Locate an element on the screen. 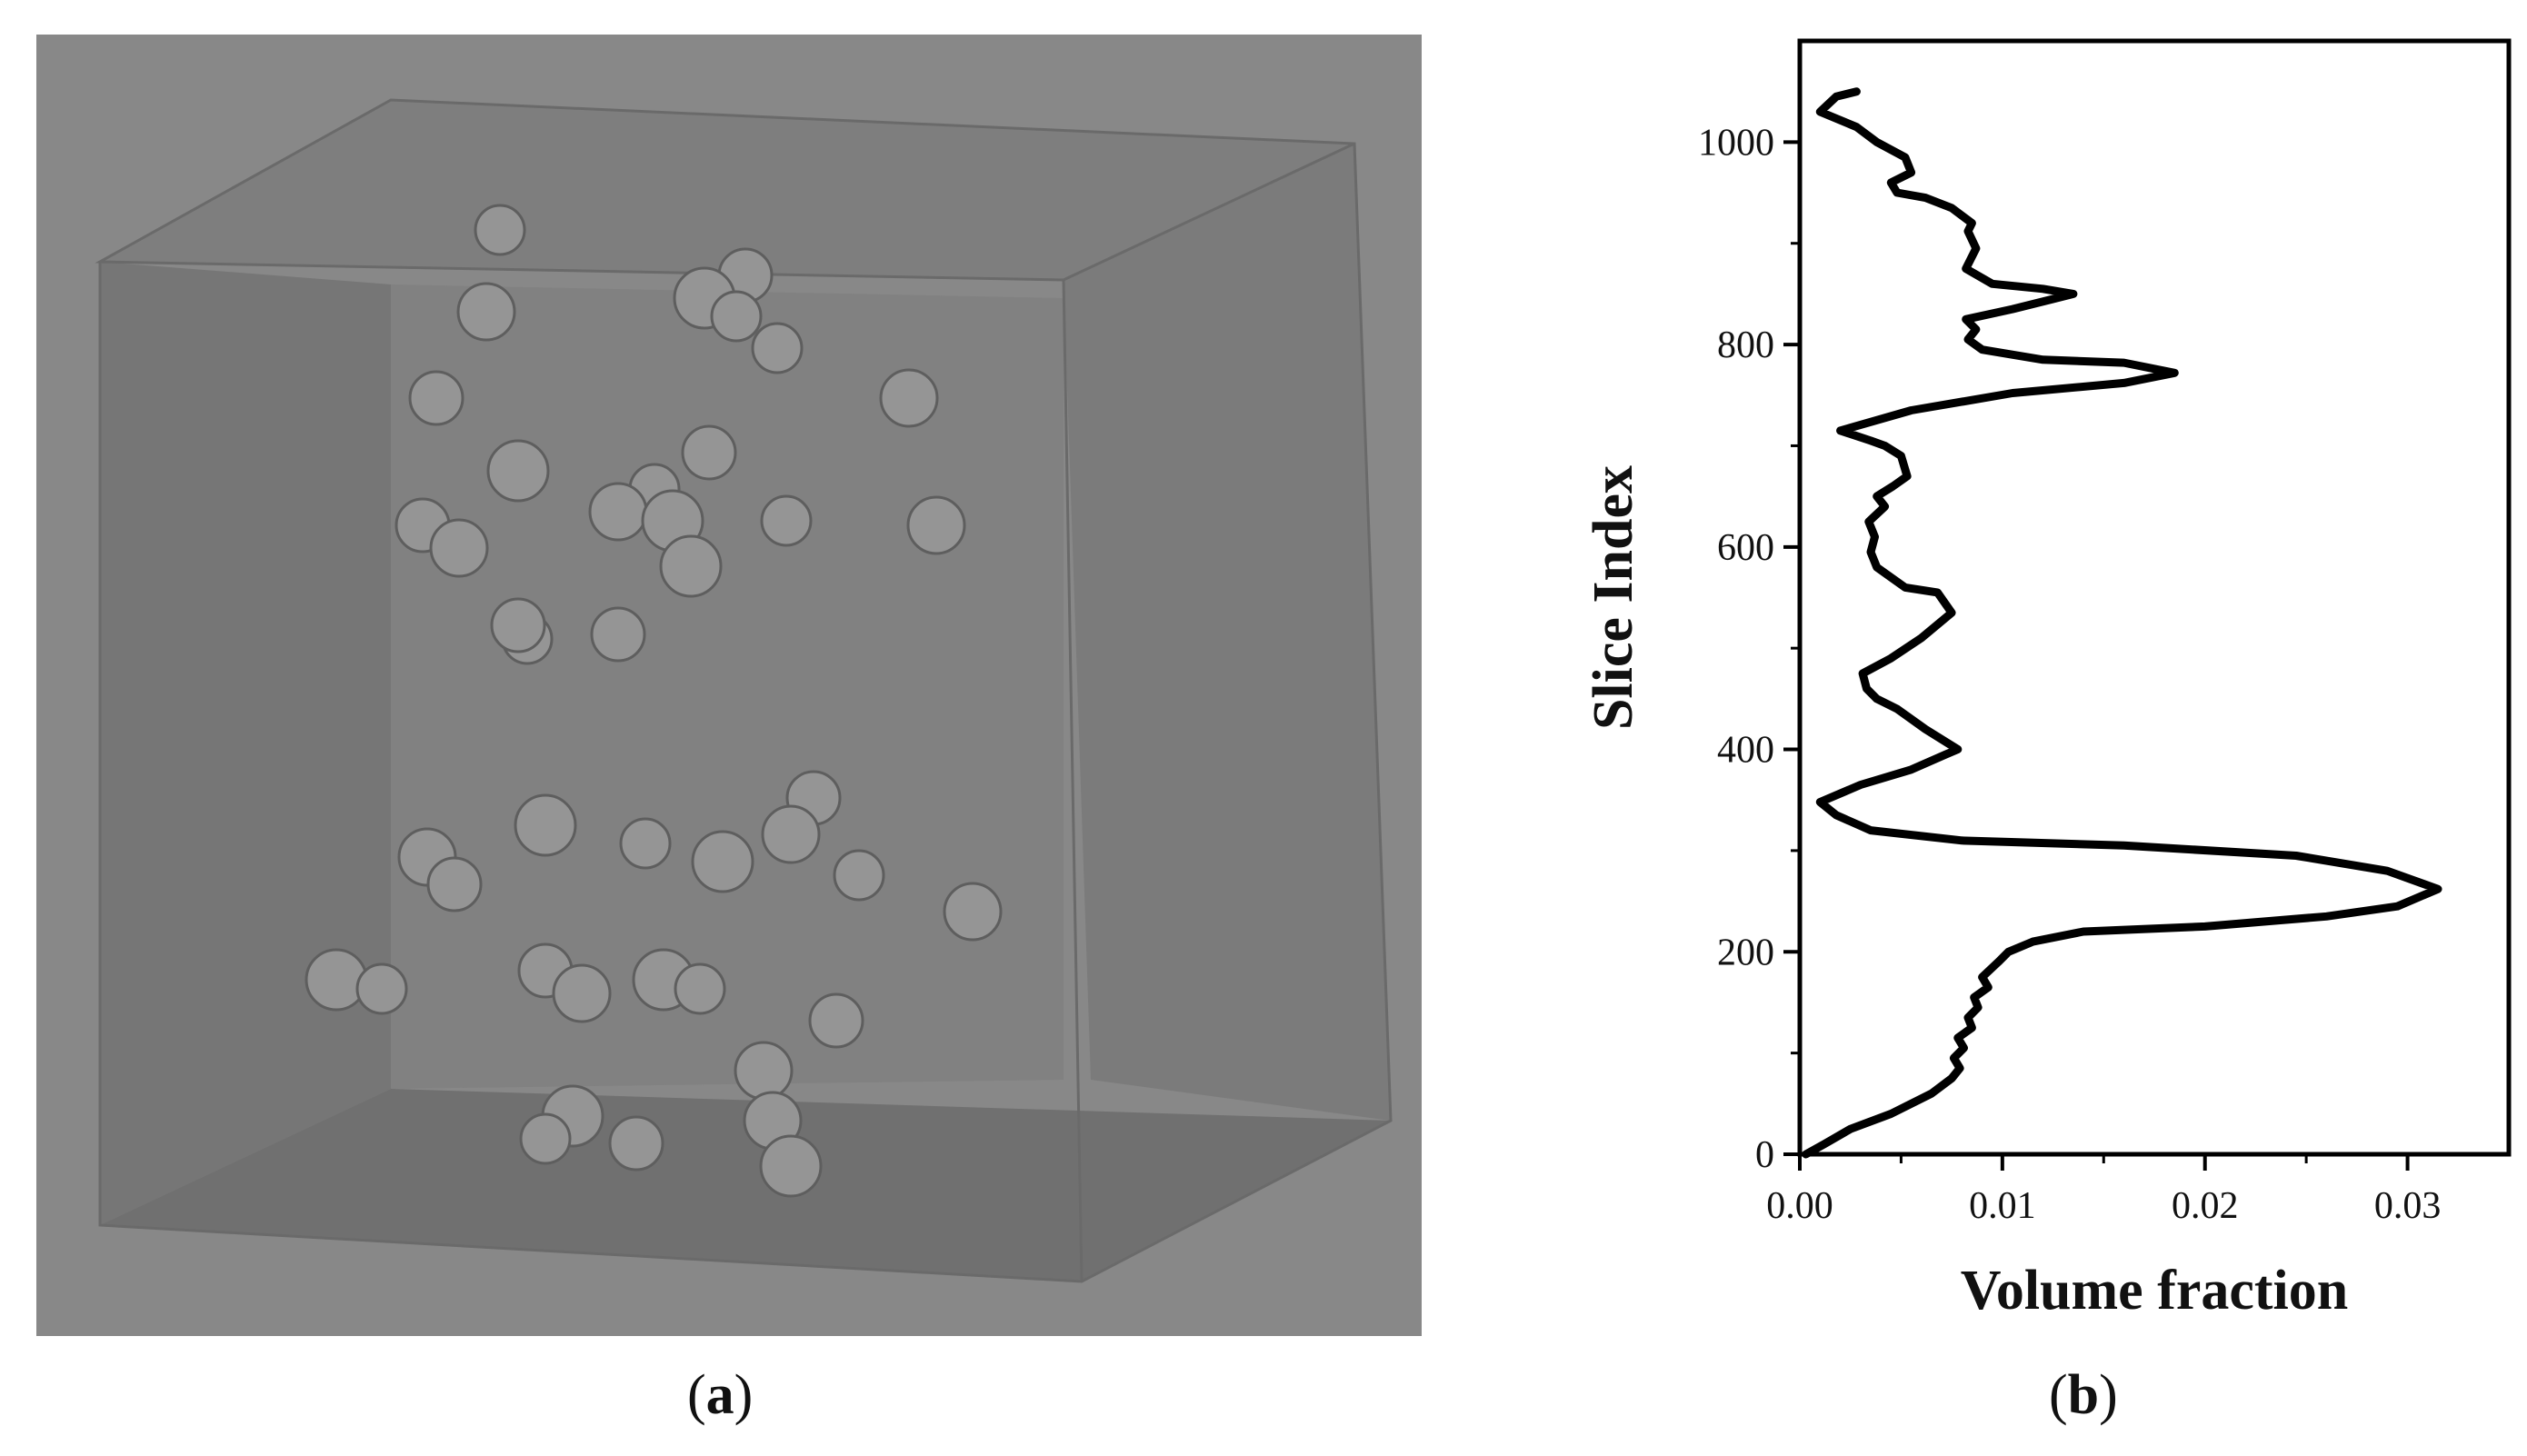 This screenshot has width=2527, height=1456. y-tick-label: 200 is located at coordinates (1745, 952).